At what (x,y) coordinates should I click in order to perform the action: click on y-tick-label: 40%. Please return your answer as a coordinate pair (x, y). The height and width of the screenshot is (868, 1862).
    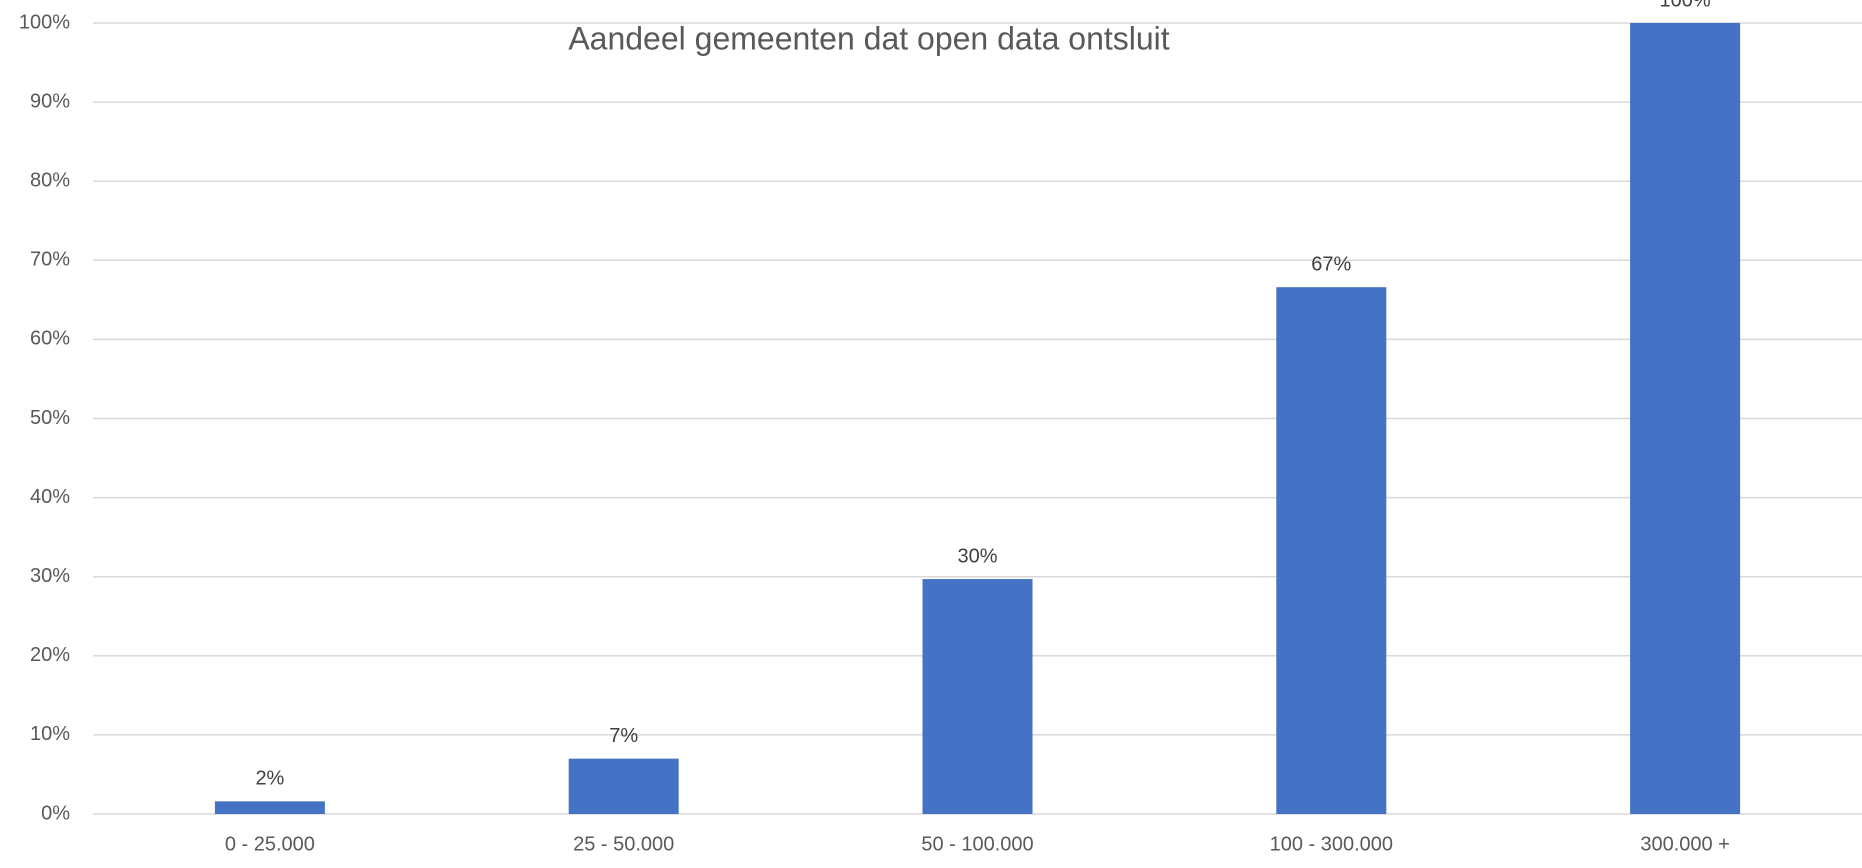
    Looking at the image, I should click on (50, 497).